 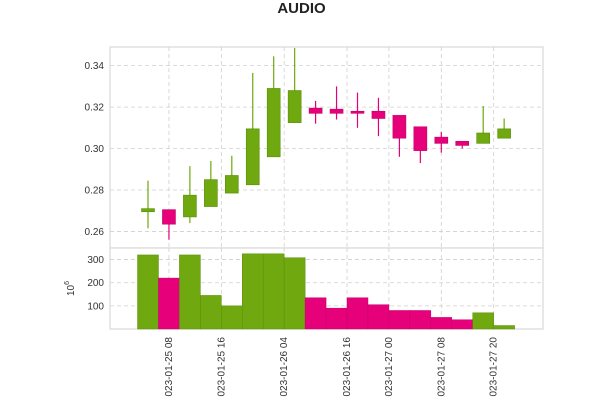 What do you see at coordinates (494, 367) in the screenshot?
I see `x-tick-label: 023-01-27 20` at bounding box center [494, 367].